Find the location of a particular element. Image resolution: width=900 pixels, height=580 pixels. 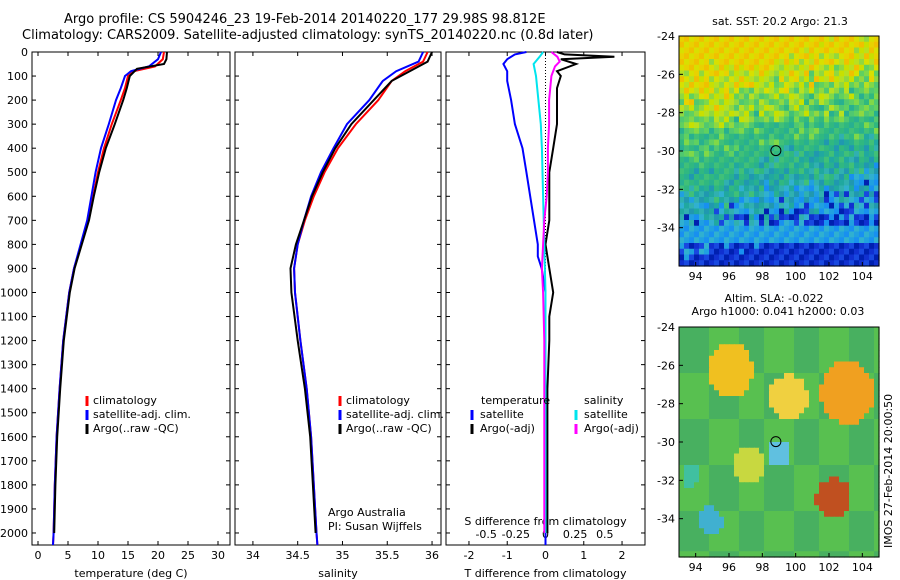

map-y-tick-label: -32 is located at coordinates (666, 189).